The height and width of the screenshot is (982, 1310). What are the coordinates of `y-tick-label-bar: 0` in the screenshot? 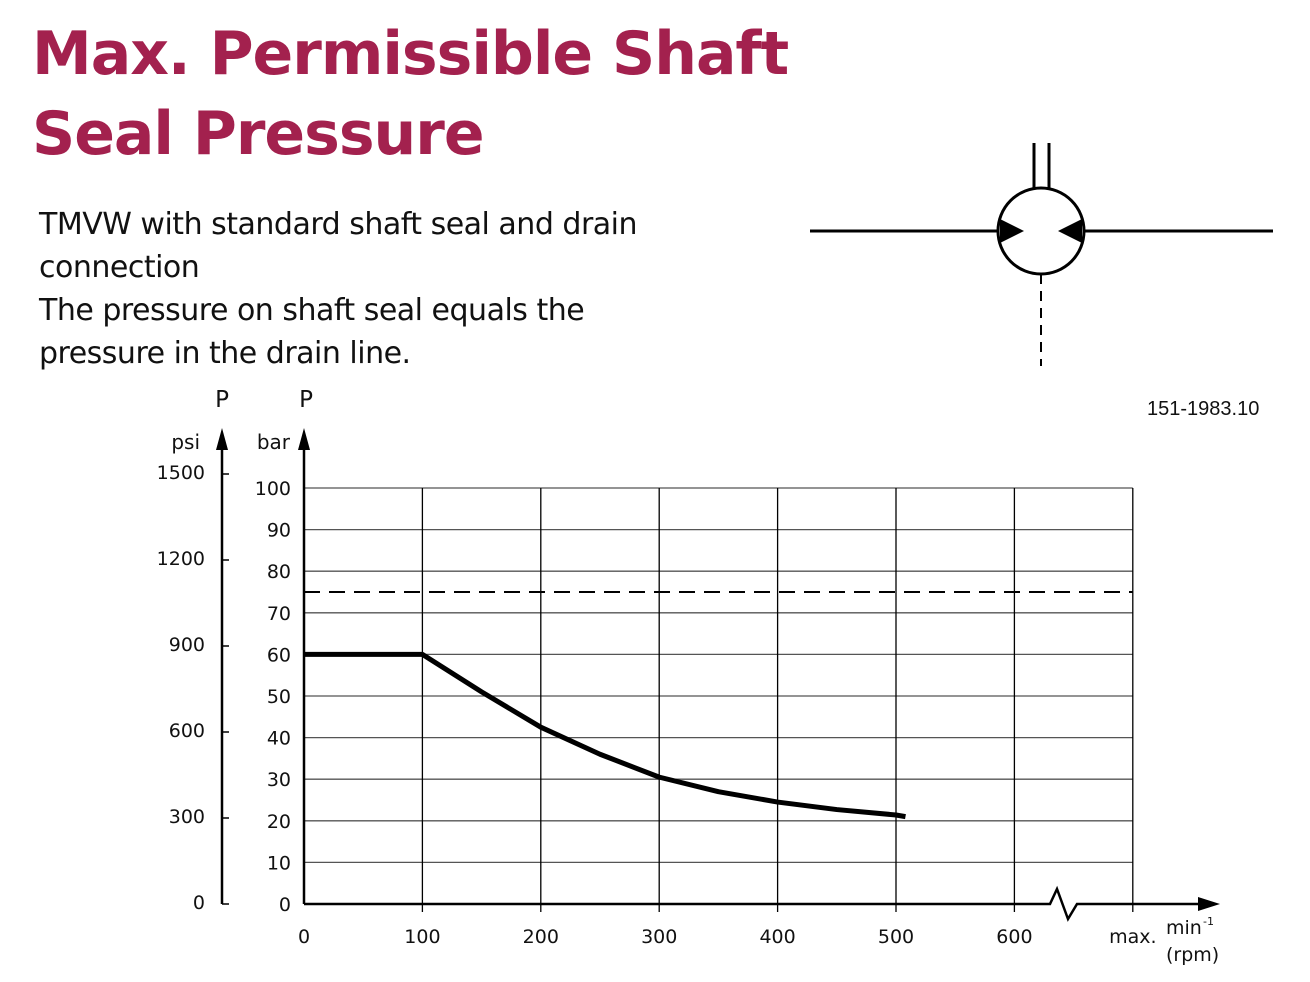 It's located at (285, 905).